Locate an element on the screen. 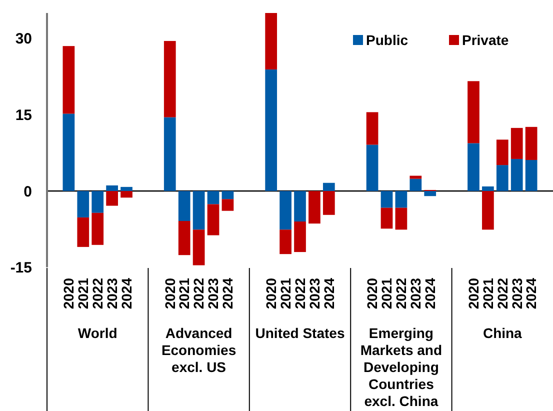  text: Emerging Markets and Developing Countries excl. China is located at coordinates (401, 367).